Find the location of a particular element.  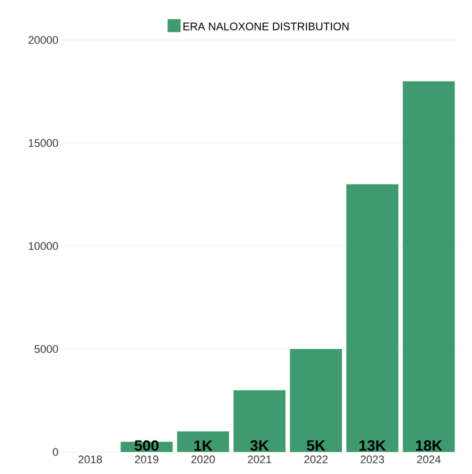

data-label: 3K is located at coordinates (259, 445).